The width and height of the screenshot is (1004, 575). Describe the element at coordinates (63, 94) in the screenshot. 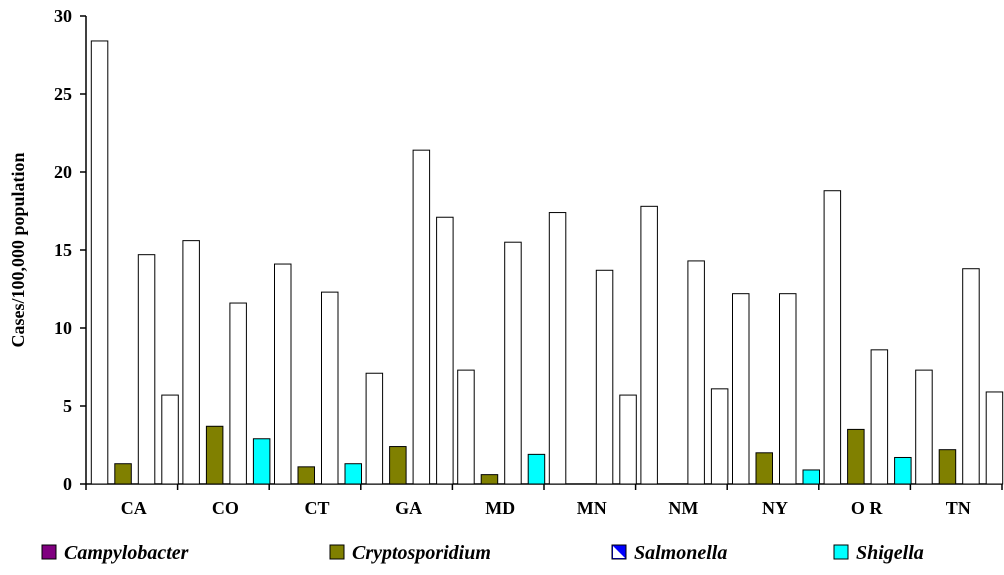

I see `y-tick-label: 25` at that location.